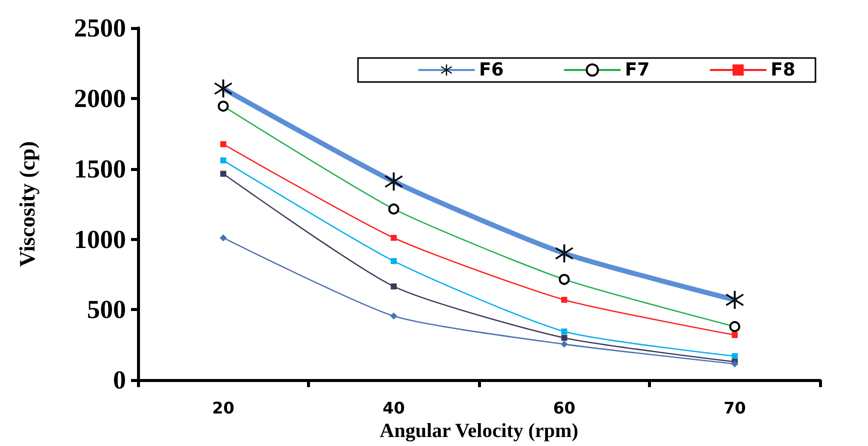  I want to click on x-axis-title: Angular Velocity (rpm), so click(479, 431).